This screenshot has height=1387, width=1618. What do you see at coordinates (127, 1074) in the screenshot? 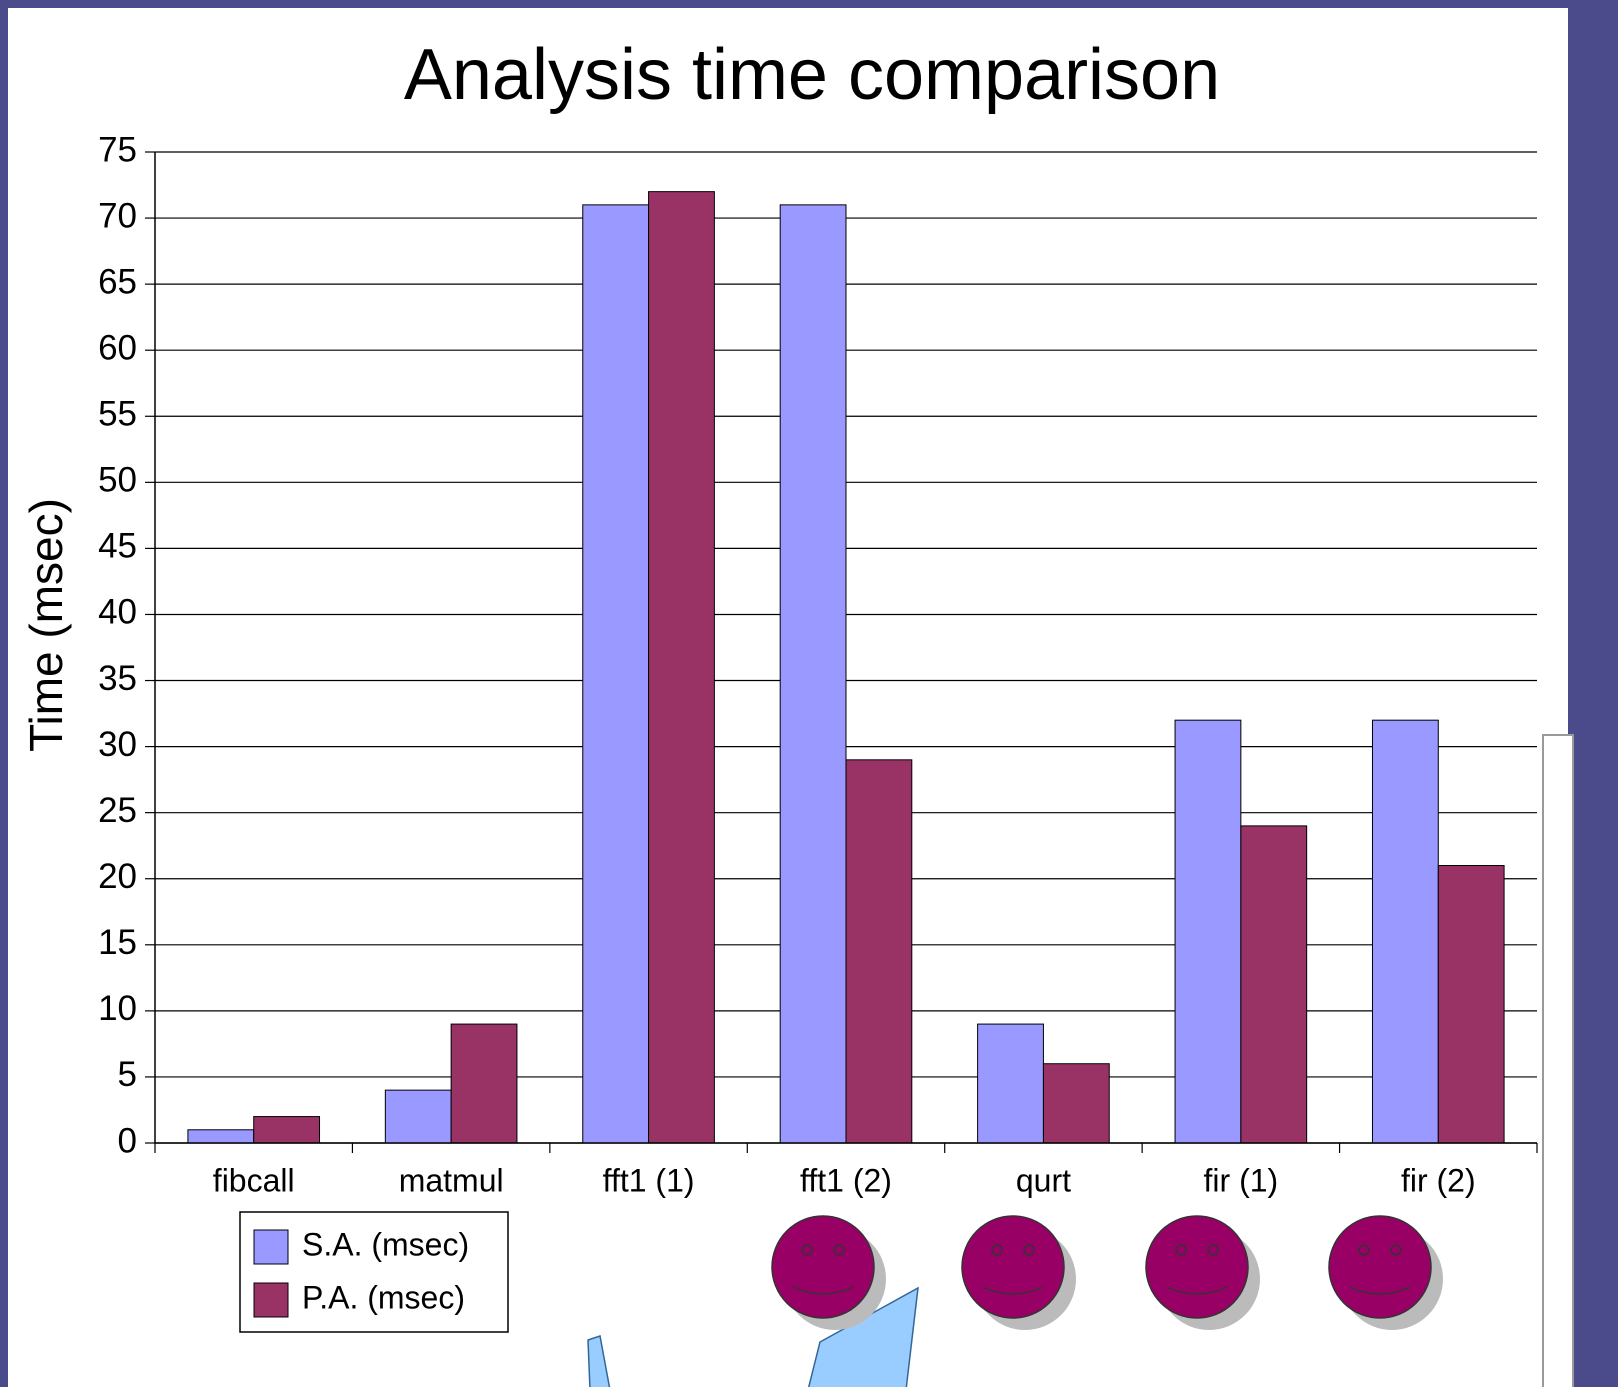
I see `y-tick-label: 5` at bounding box center [127, 1074].